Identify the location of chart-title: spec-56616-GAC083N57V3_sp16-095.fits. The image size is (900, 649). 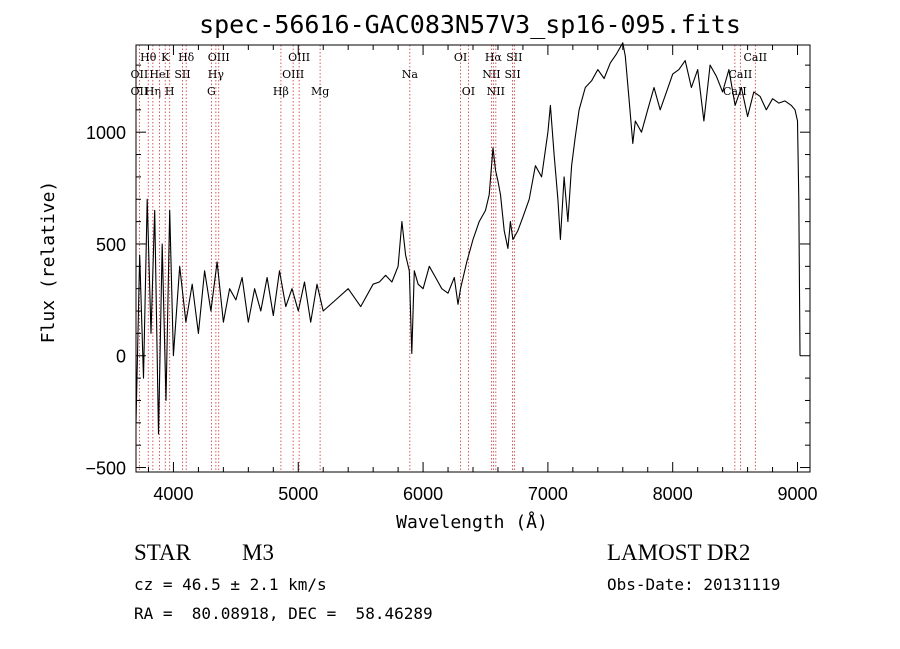
(470, 24).